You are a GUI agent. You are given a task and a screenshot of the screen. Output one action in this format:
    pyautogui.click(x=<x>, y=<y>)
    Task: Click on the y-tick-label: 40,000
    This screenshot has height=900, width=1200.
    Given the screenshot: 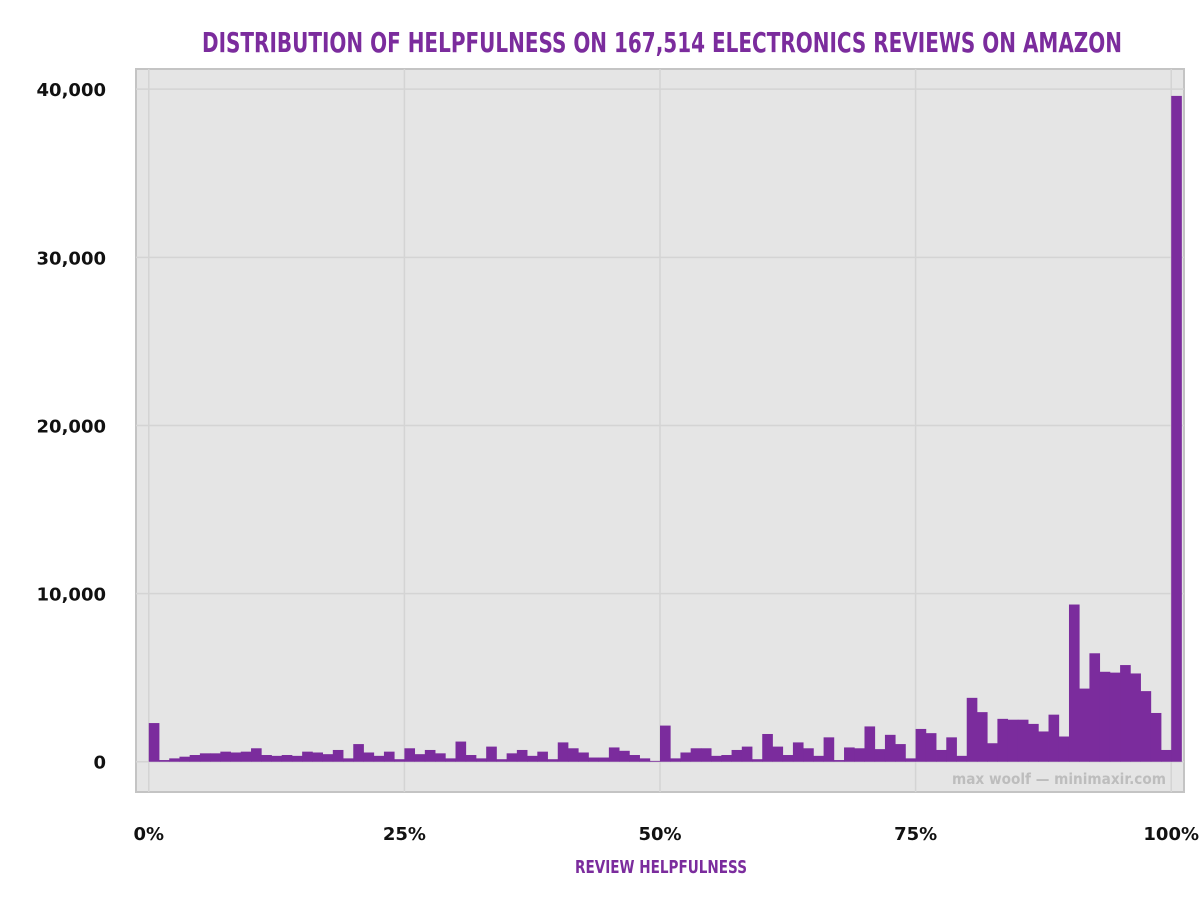 What is the action you would take?
    pyautogui.click(x=71, y=90)
    